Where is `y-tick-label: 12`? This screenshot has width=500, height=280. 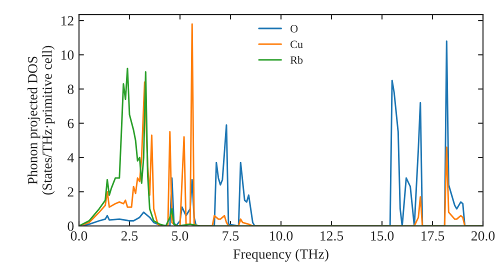
y-tick-label: 12 is located at coordinates (67, 21).